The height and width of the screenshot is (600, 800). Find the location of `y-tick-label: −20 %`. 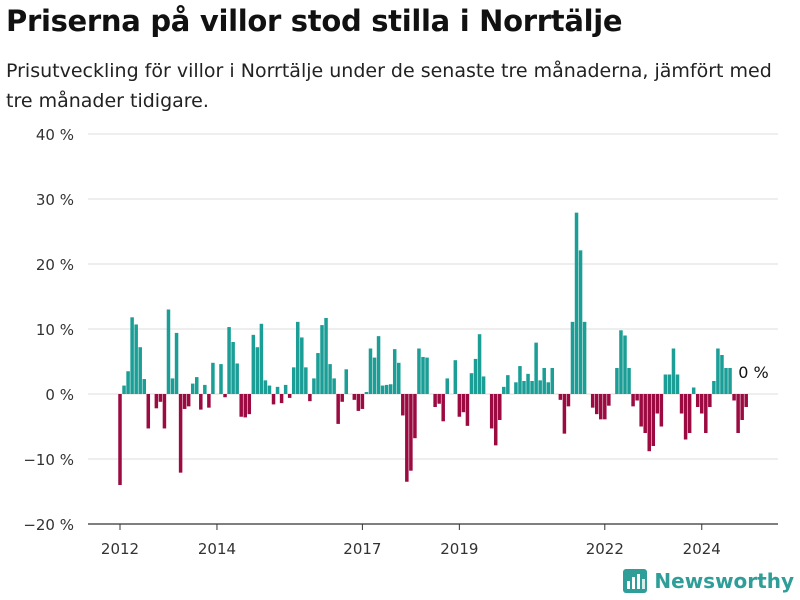

y-tick-label: −20 % is located at coordinates (48, 525).